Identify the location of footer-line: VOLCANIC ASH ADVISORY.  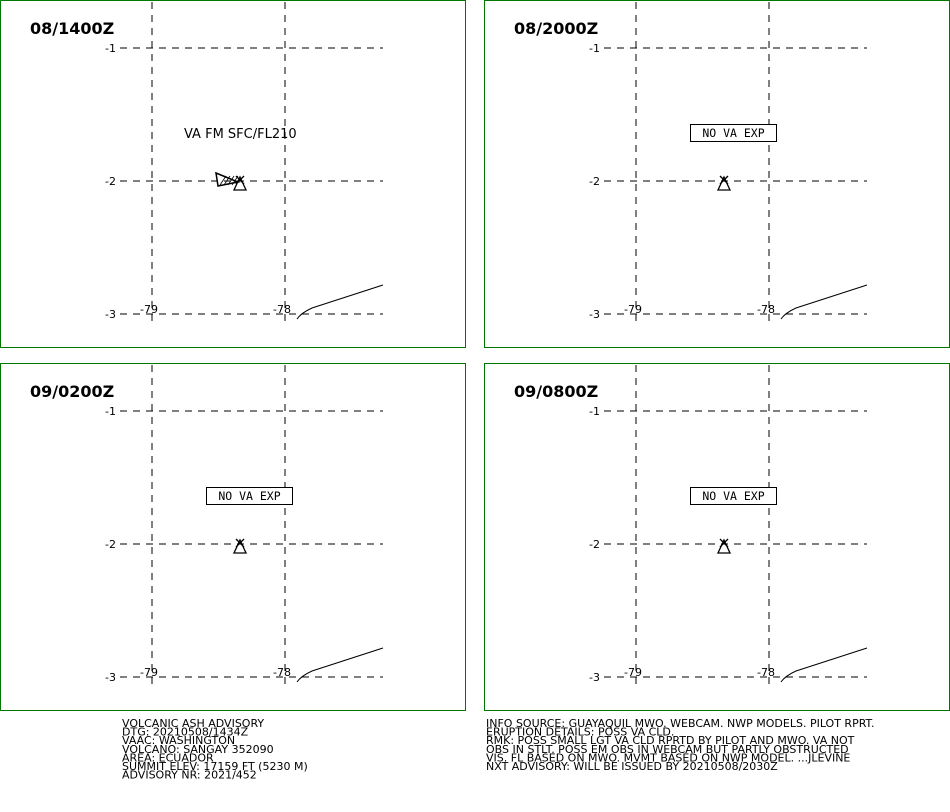
(193, 723).